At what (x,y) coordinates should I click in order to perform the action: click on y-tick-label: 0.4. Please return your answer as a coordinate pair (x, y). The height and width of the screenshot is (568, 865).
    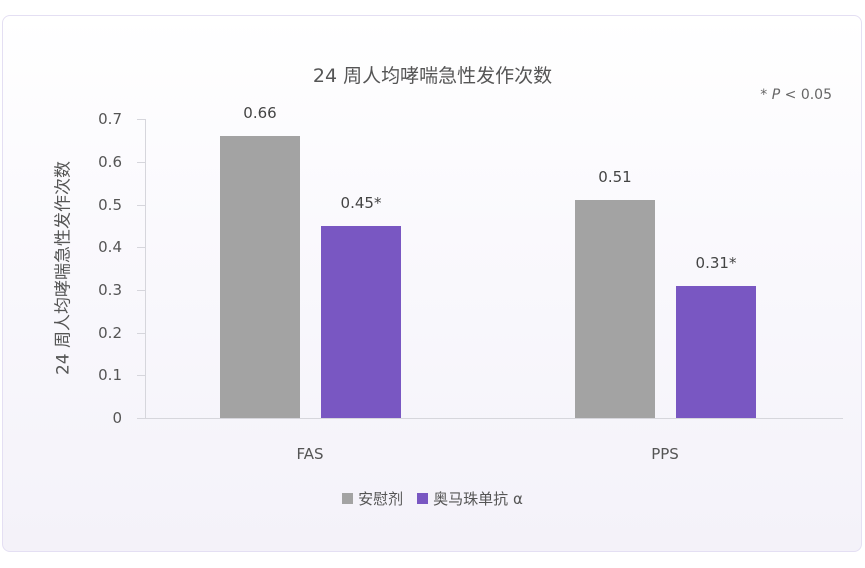
    Looking at the image, I should click on (110, 247).